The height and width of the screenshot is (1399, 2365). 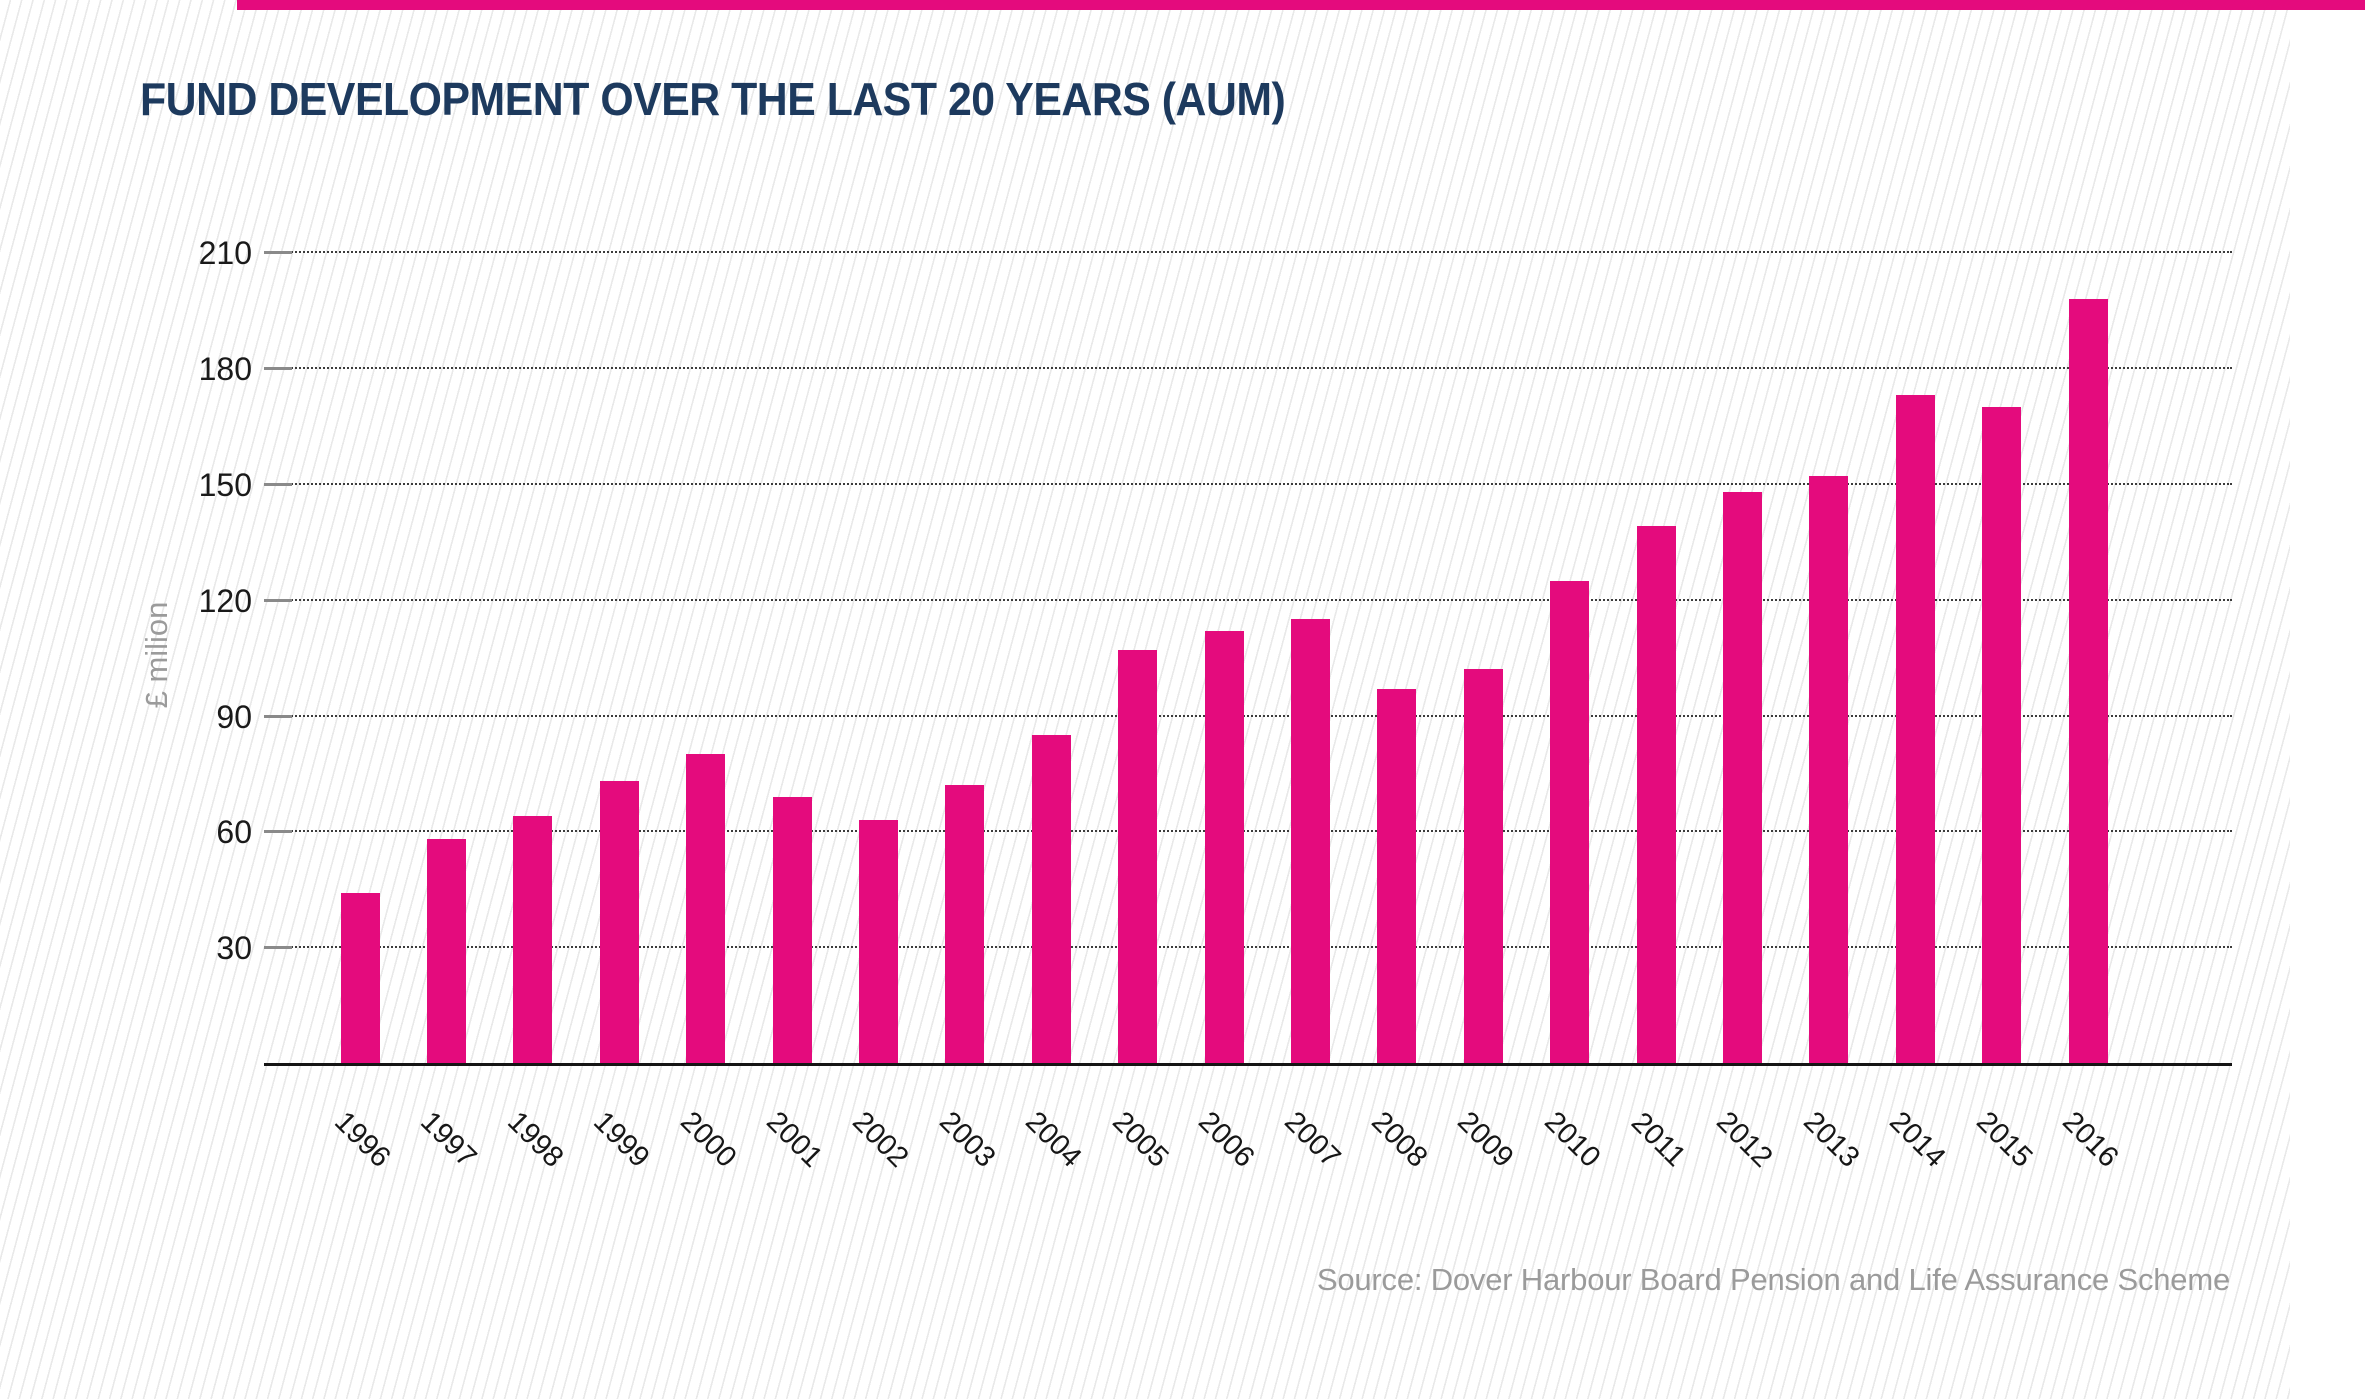 What do you see at coordinates (1917, 1139) in the screenshot?
I see `x-tick-label-2014: 2014` at bounding box center [1917, 1139].